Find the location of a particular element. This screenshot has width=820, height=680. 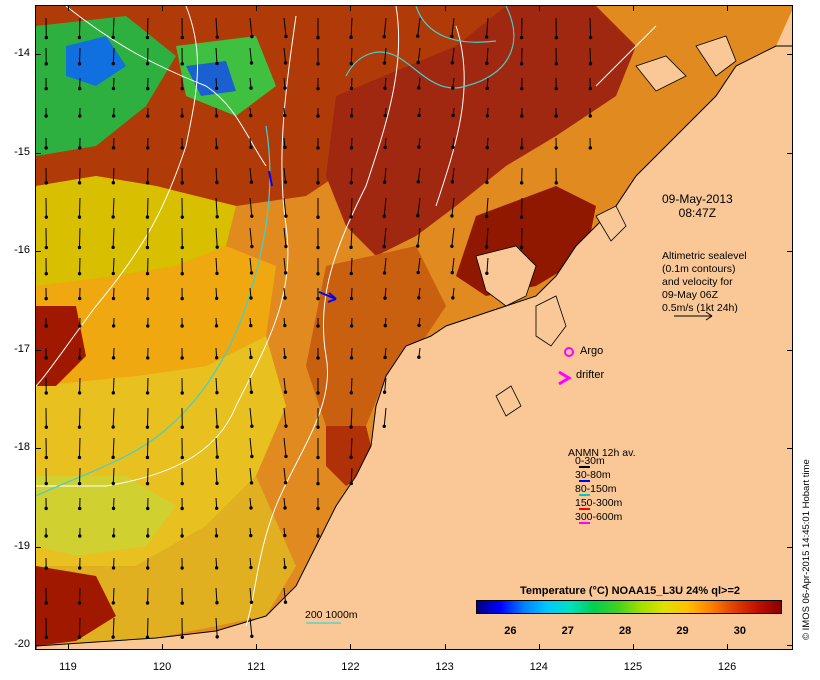

longitude-tick-label: 122 is located at coordinates (350, 667).